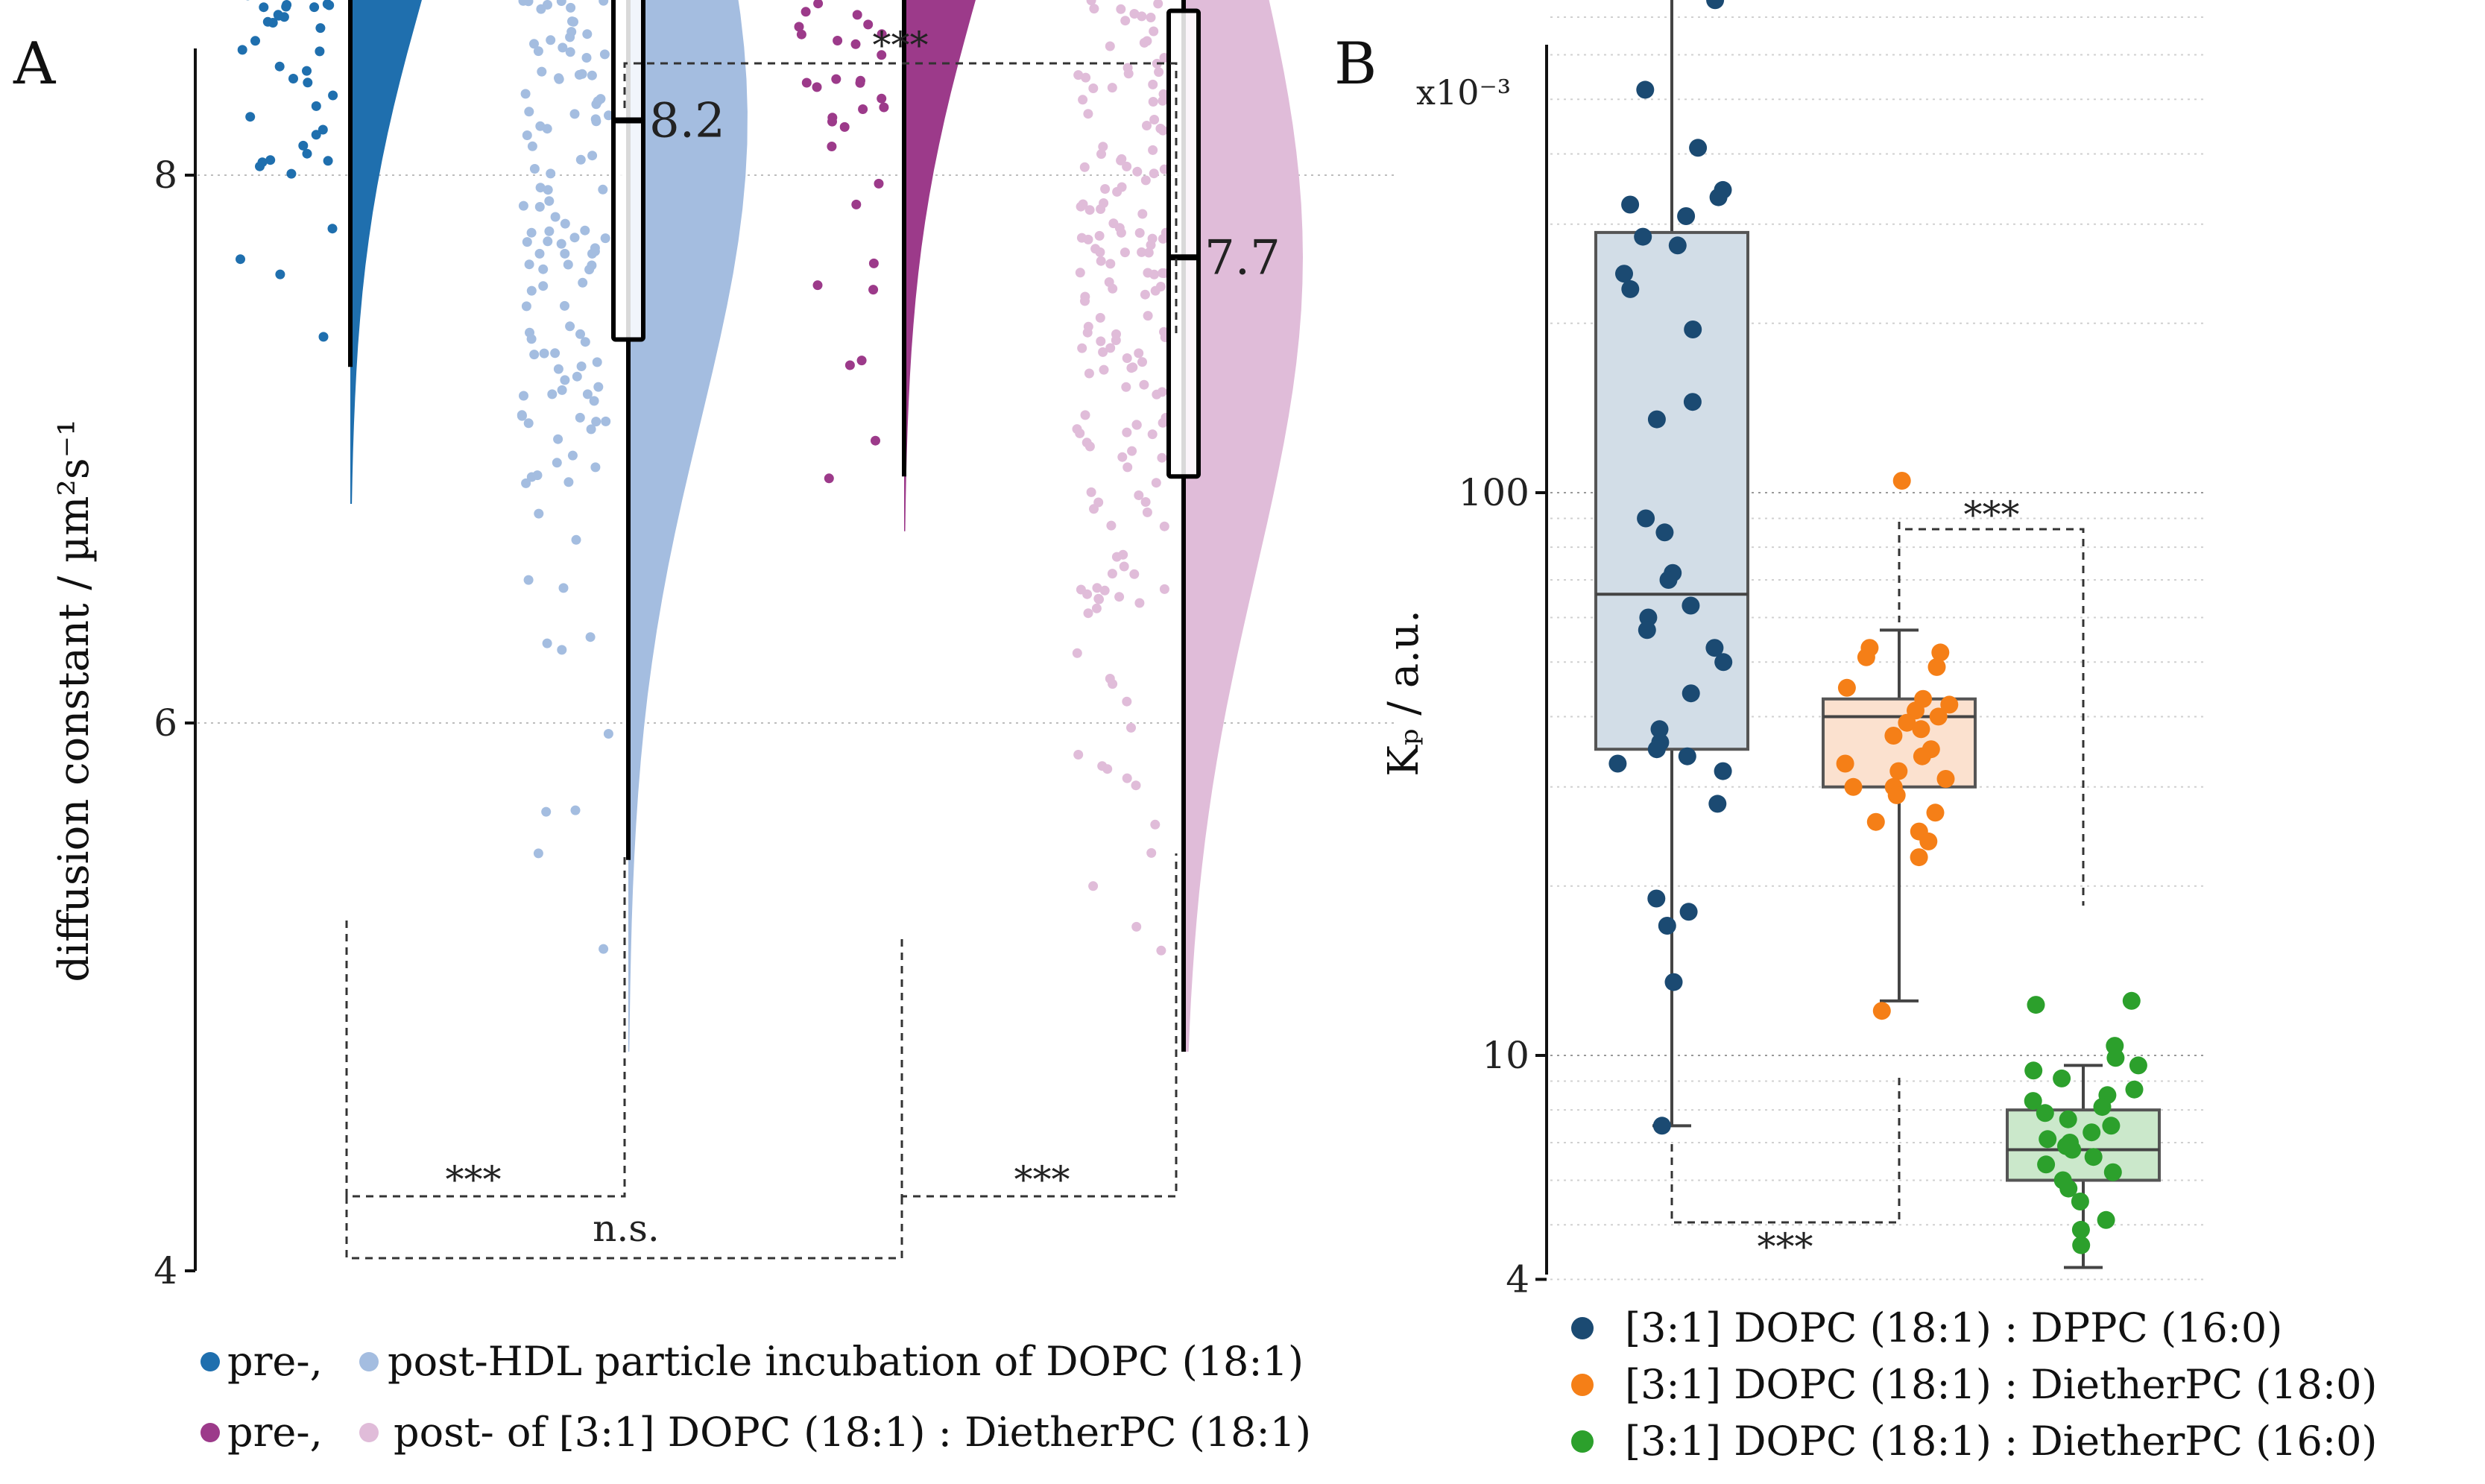  What do you see at coordinates (1503, 886) in the screenshot?
I see `panel-b-y-ticks: 4 10 100` at bounding box center [1503, 886].